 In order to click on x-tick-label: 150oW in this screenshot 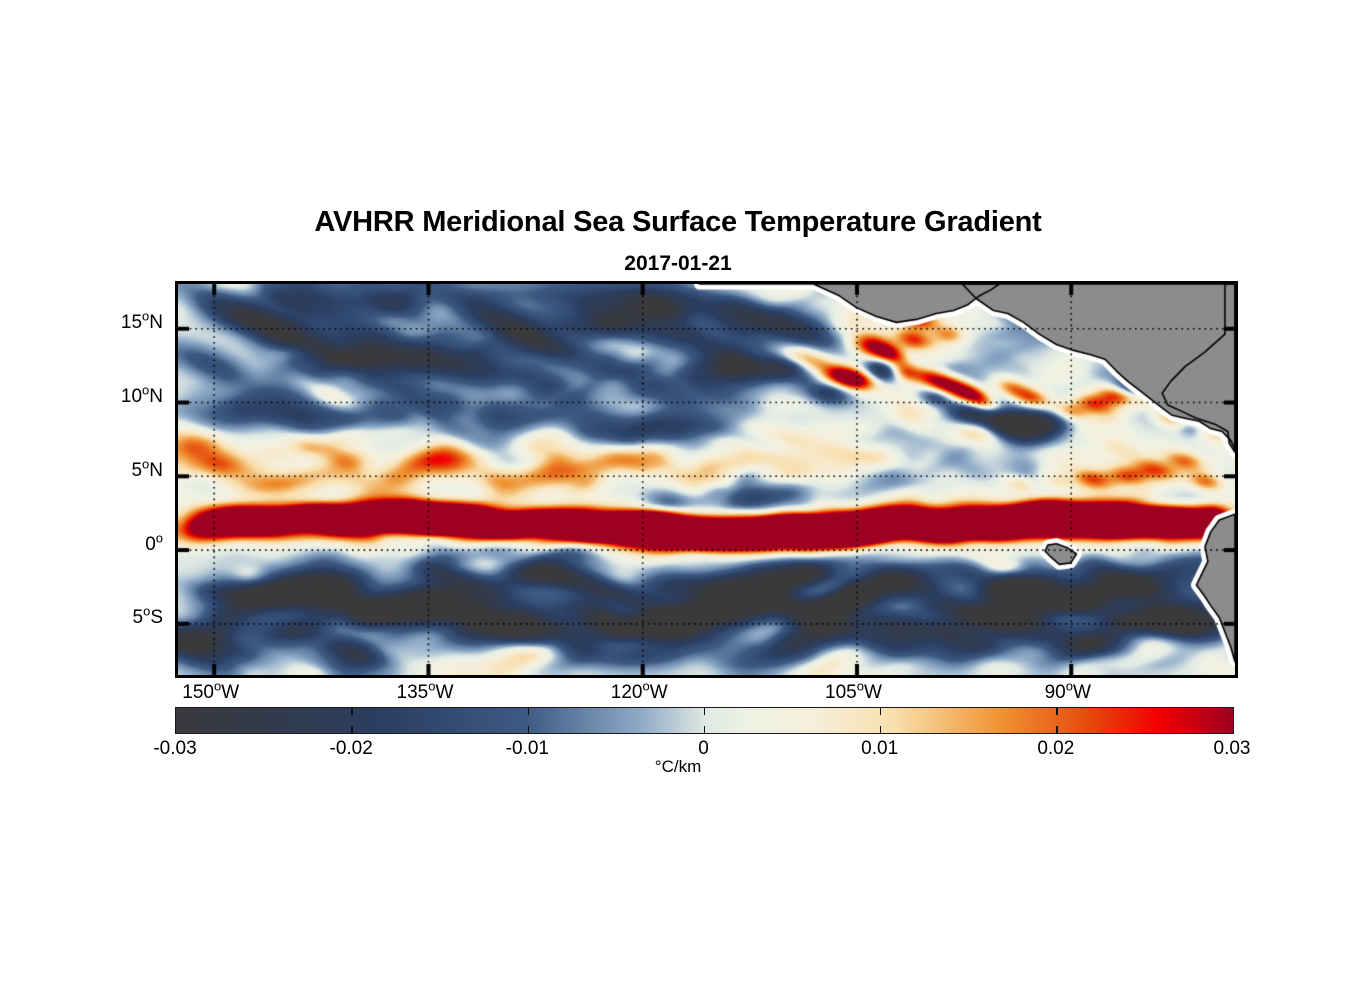, I will do `click(211, 690)`.